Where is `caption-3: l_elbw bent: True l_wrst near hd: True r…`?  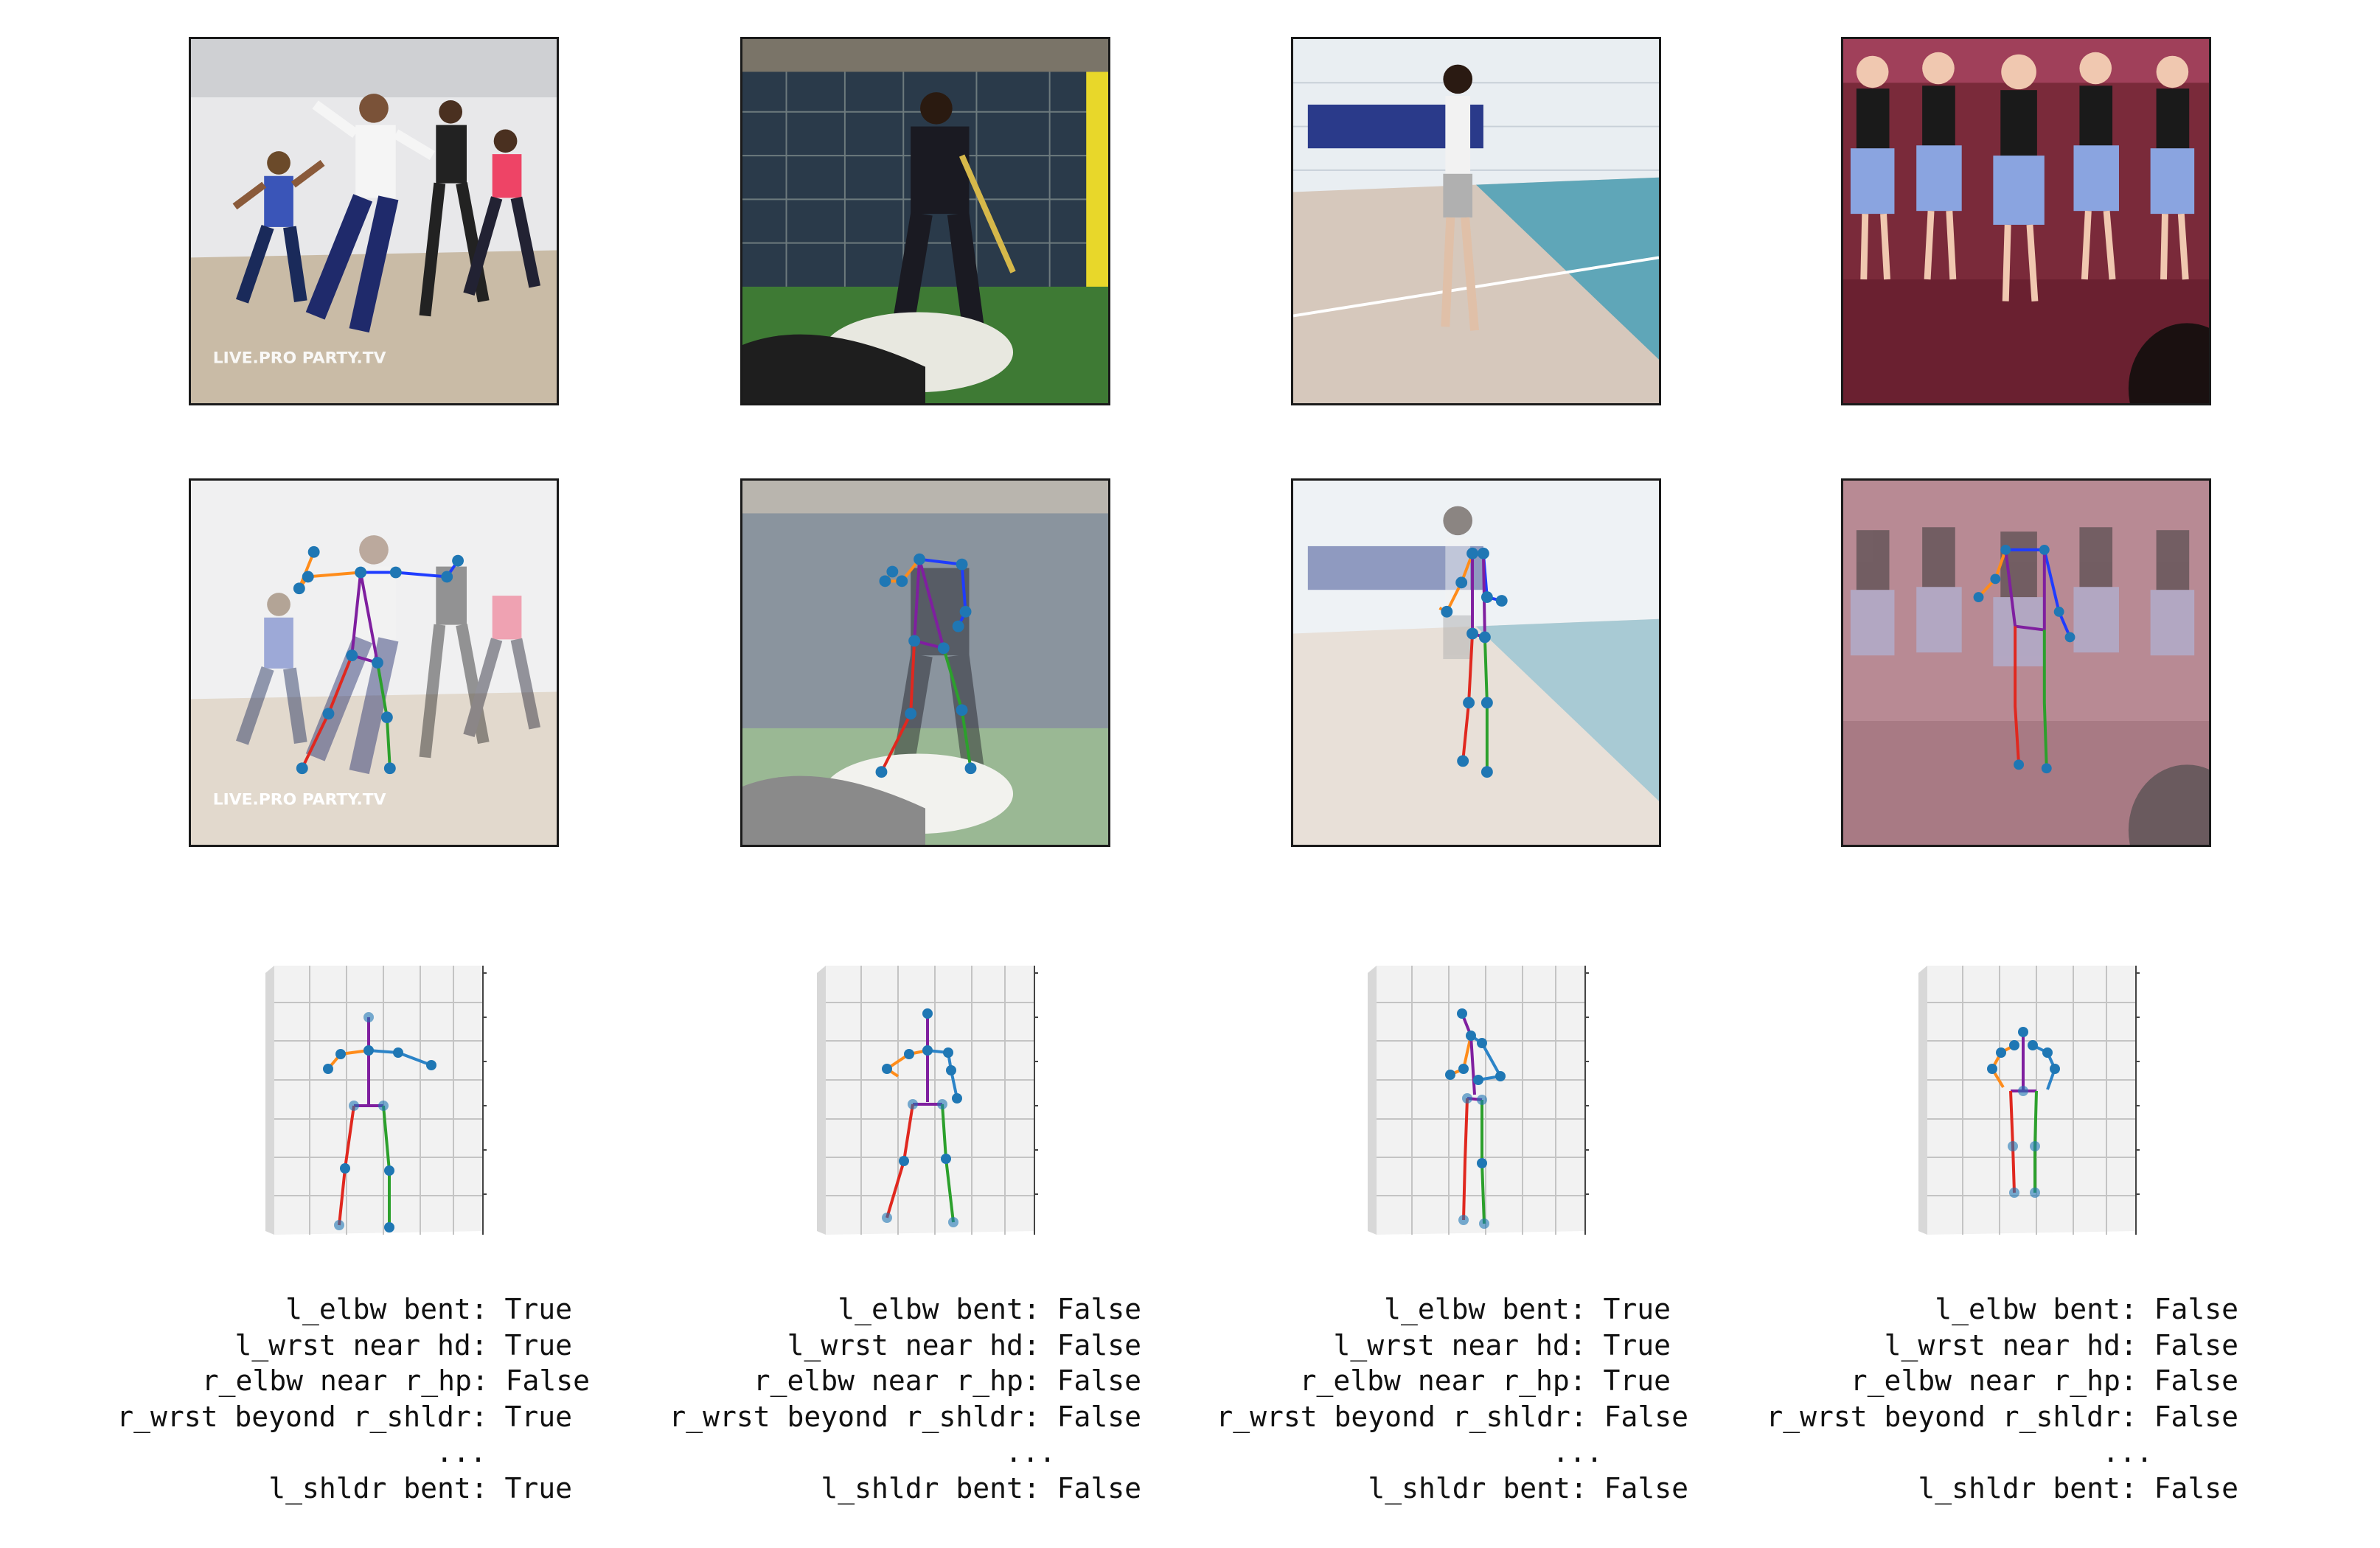
caption-3: l_elbw bent: True l_wrst near hd: True r… is located at coordinates (844, 1402).